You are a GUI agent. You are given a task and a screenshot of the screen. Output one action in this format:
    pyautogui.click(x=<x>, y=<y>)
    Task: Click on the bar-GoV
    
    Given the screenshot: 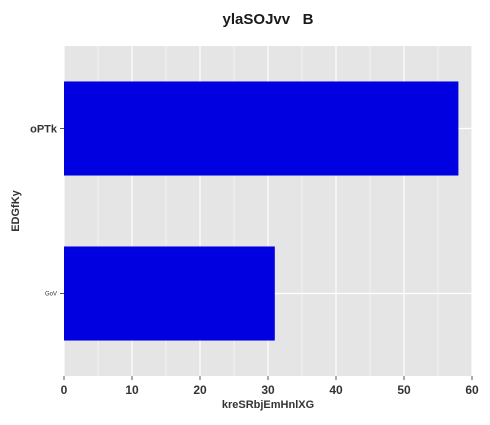 What is the action you would take?
    pyautogui.click(x=169, y=293)
    